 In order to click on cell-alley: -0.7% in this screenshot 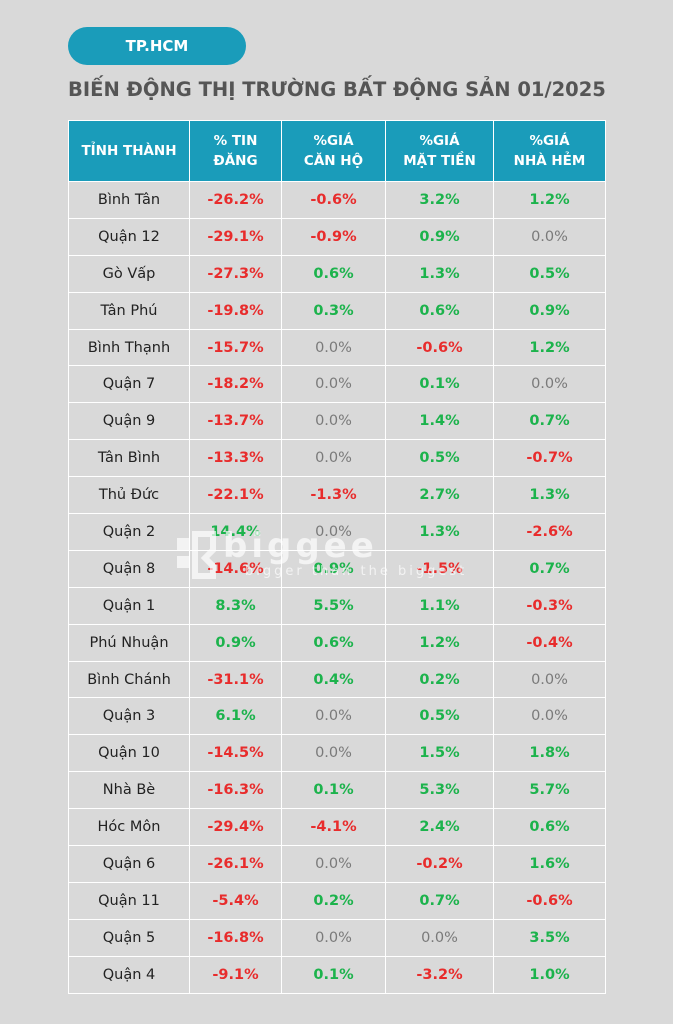, I will do `click(549, 458)`.